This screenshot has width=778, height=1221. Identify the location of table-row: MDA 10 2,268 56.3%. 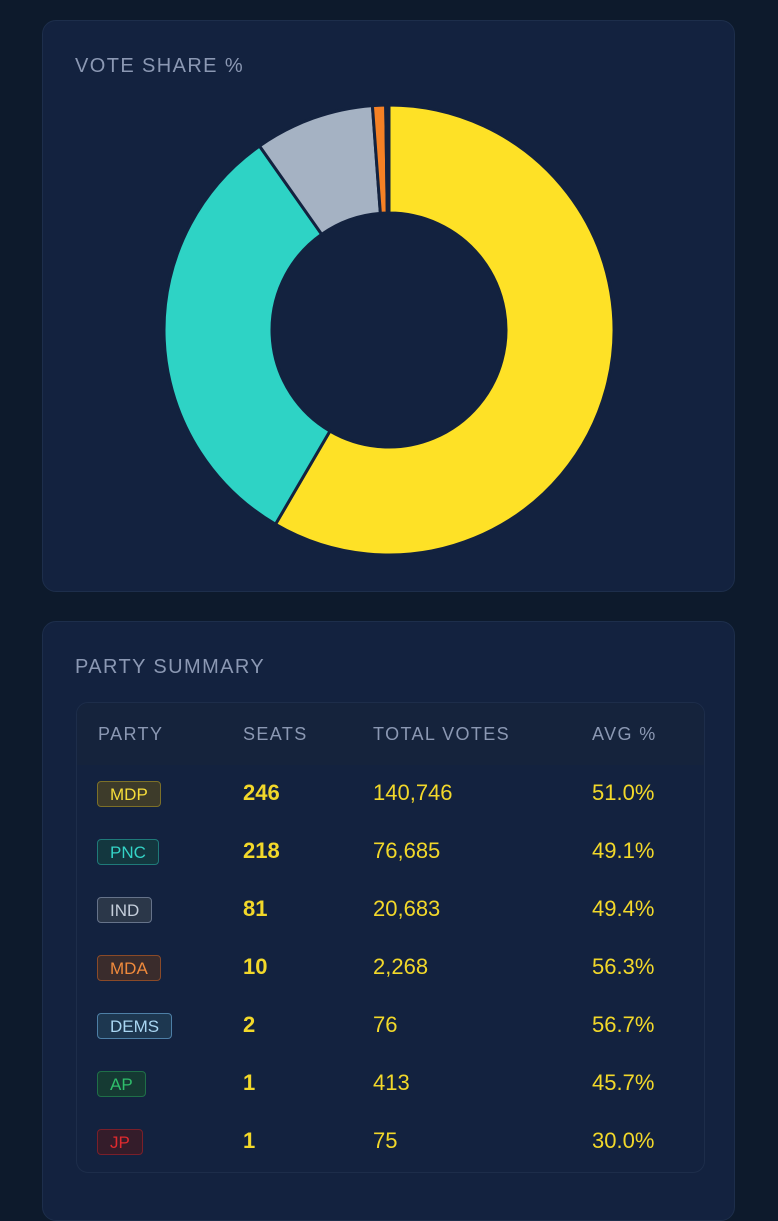
(390, 968).